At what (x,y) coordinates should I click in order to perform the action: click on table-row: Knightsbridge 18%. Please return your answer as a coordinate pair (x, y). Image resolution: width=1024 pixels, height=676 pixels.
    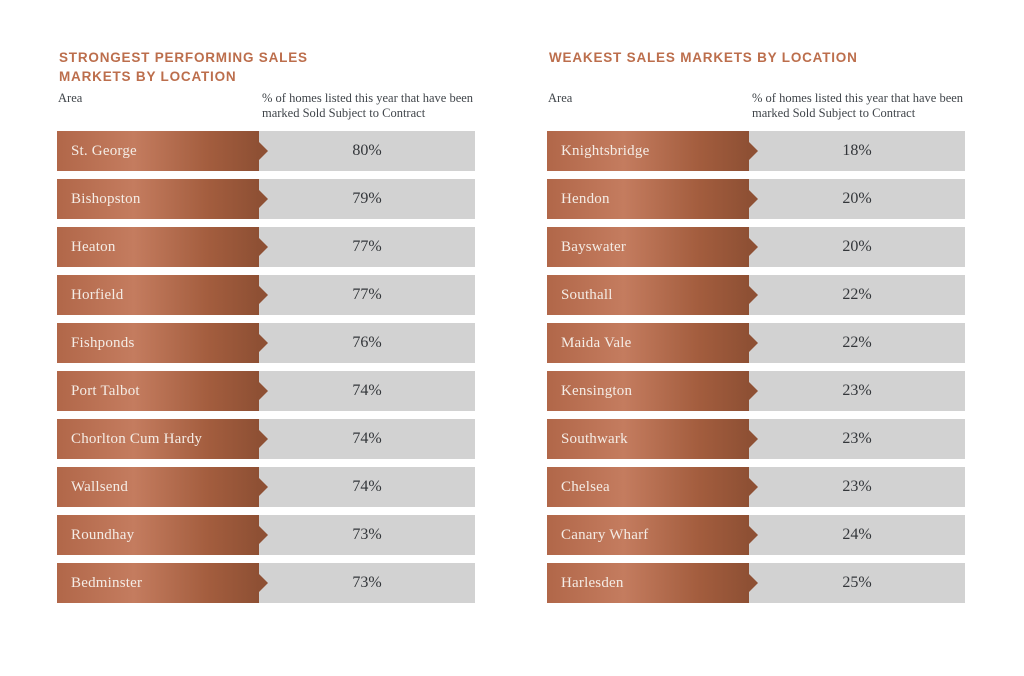
    Looking at the image, I should click on (756, 151).